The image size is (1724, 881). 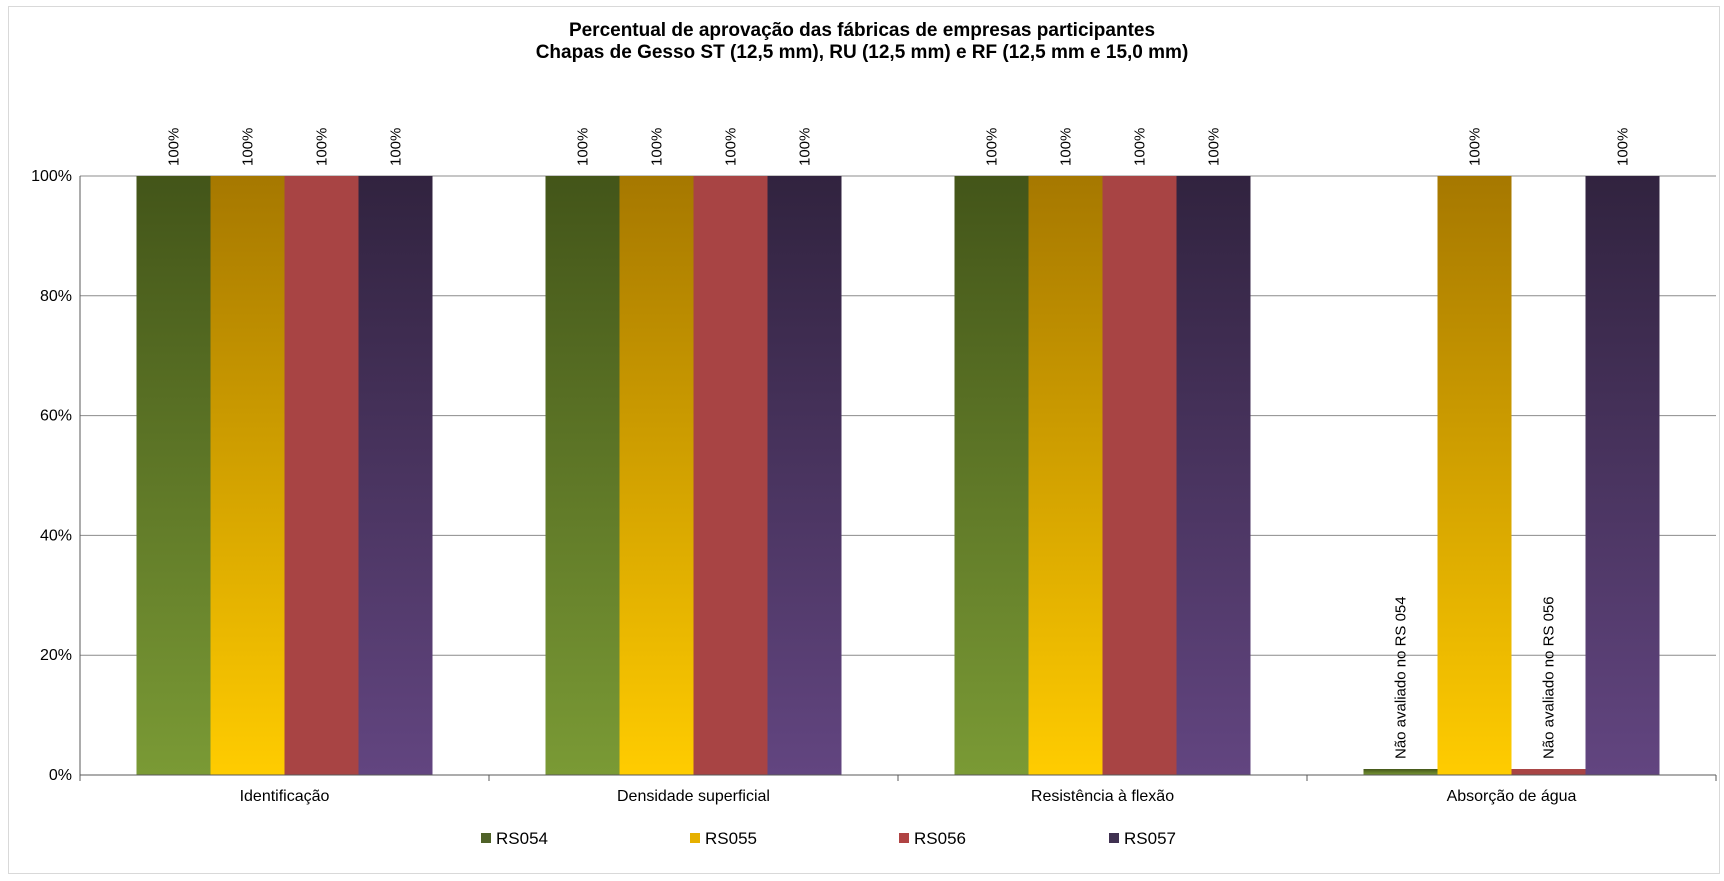 I want to click on y-tick-label: 100%, so click(x=51, y=176).